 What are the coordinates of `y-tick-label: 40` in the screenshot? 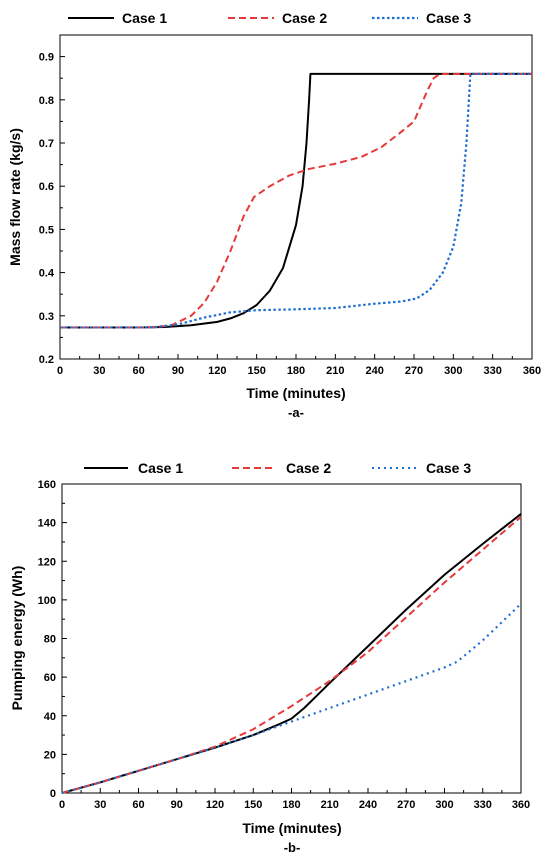 It's located at (50, 717).